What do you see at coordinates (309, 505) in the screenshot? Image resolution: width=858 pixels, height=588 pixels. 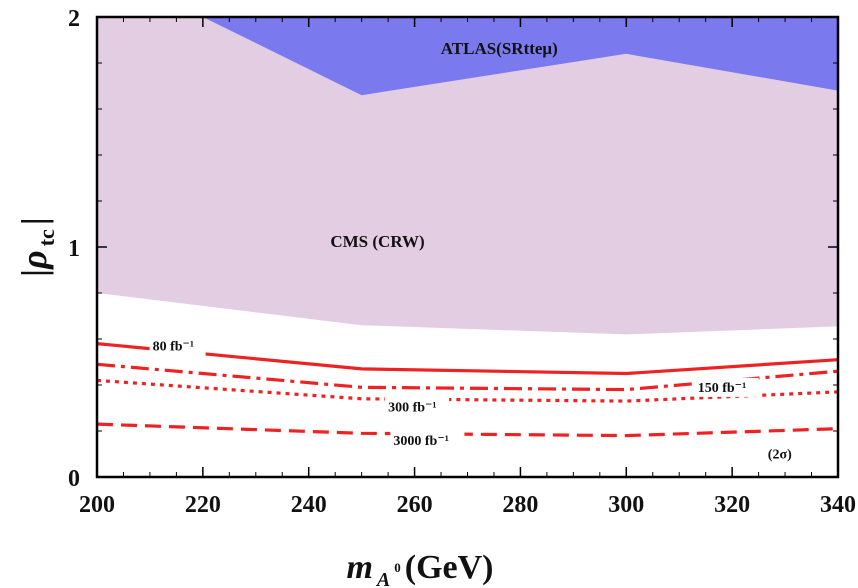 I see `x-tick-label-240: 240` at bounding box center [309, 505].